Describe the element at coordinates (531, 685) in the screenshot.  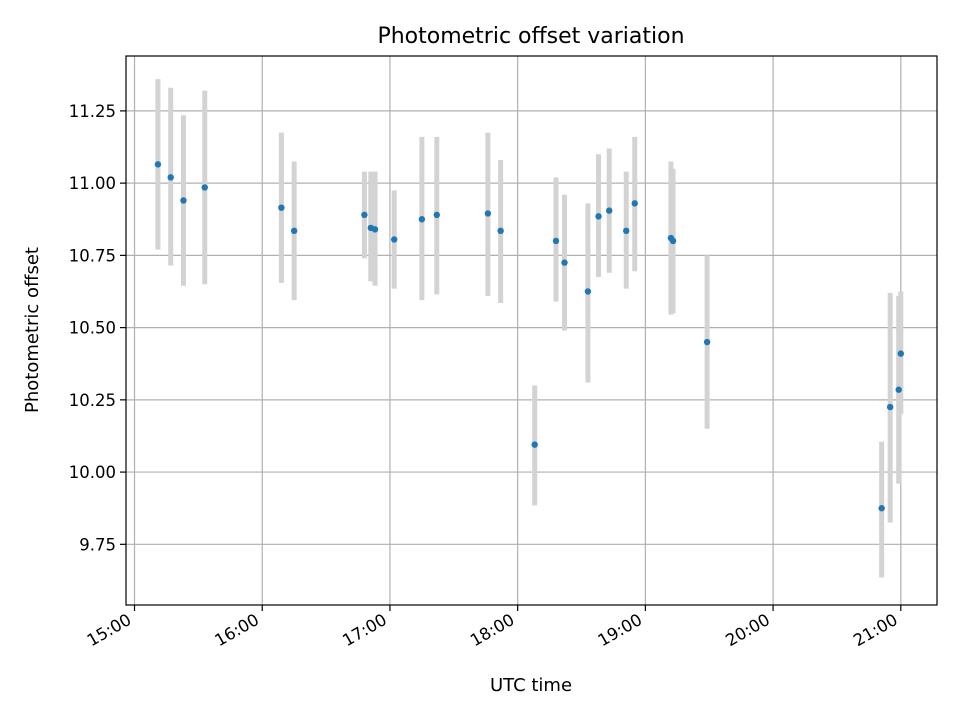
I see `x-axis-label: UTC time` at that location.